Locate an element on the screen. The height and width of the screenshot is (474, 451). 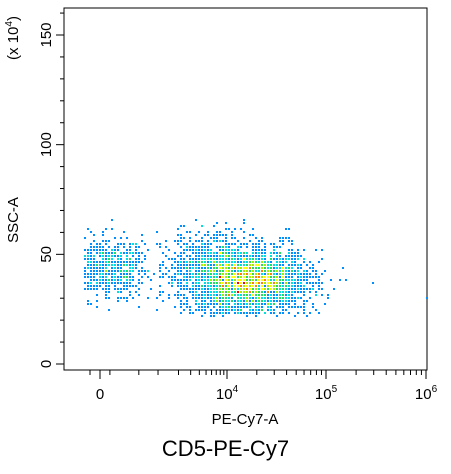
x-axis: 0 104 105 106 is located at coordinates (263, 386).